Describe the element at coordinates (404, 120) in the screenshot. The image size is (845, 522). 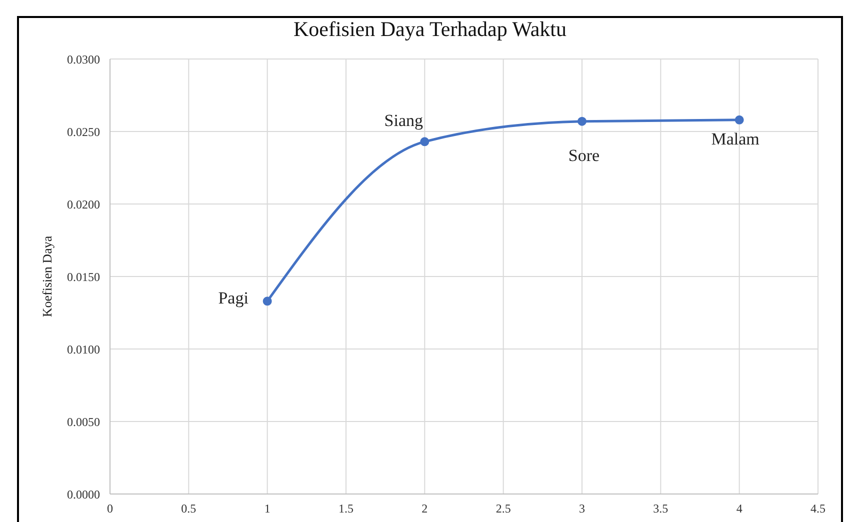
I see `annotation: Siang` at that location.